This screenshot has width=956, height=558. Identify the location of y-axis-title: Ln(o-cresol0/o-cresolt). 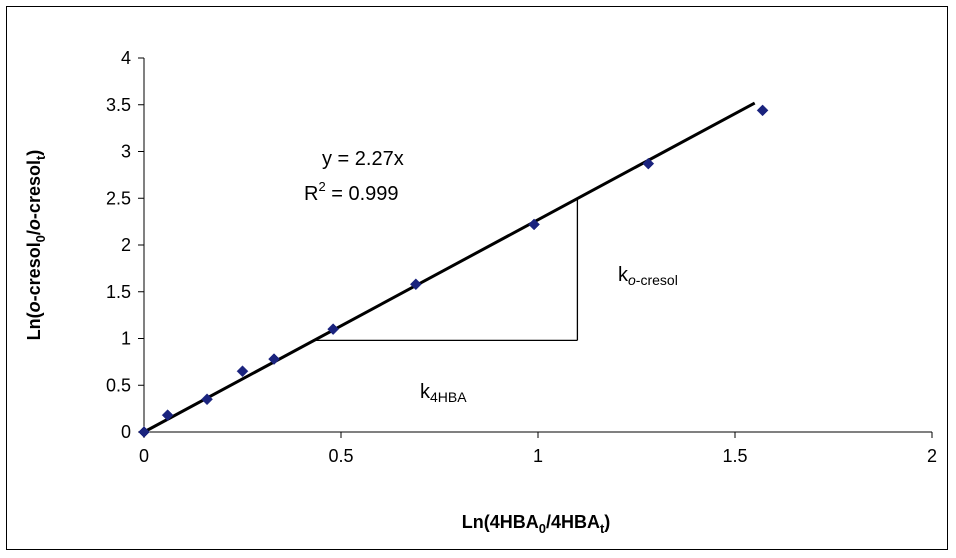
(36, 245).